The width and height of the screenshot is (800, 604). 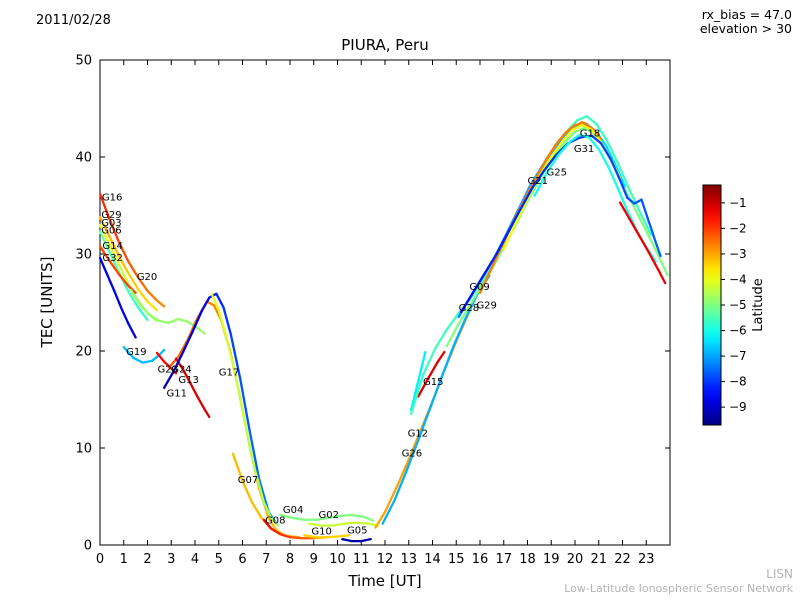 I want to click on x-tick-label: 18, so click(x=527, y=559).